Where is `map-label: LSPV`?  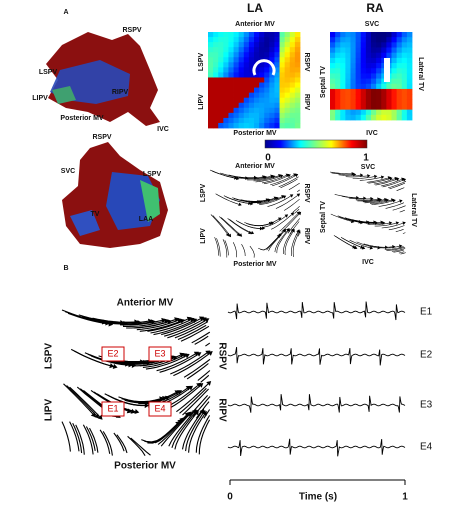
map-label: LSPV is located at coordinates (49, 356).